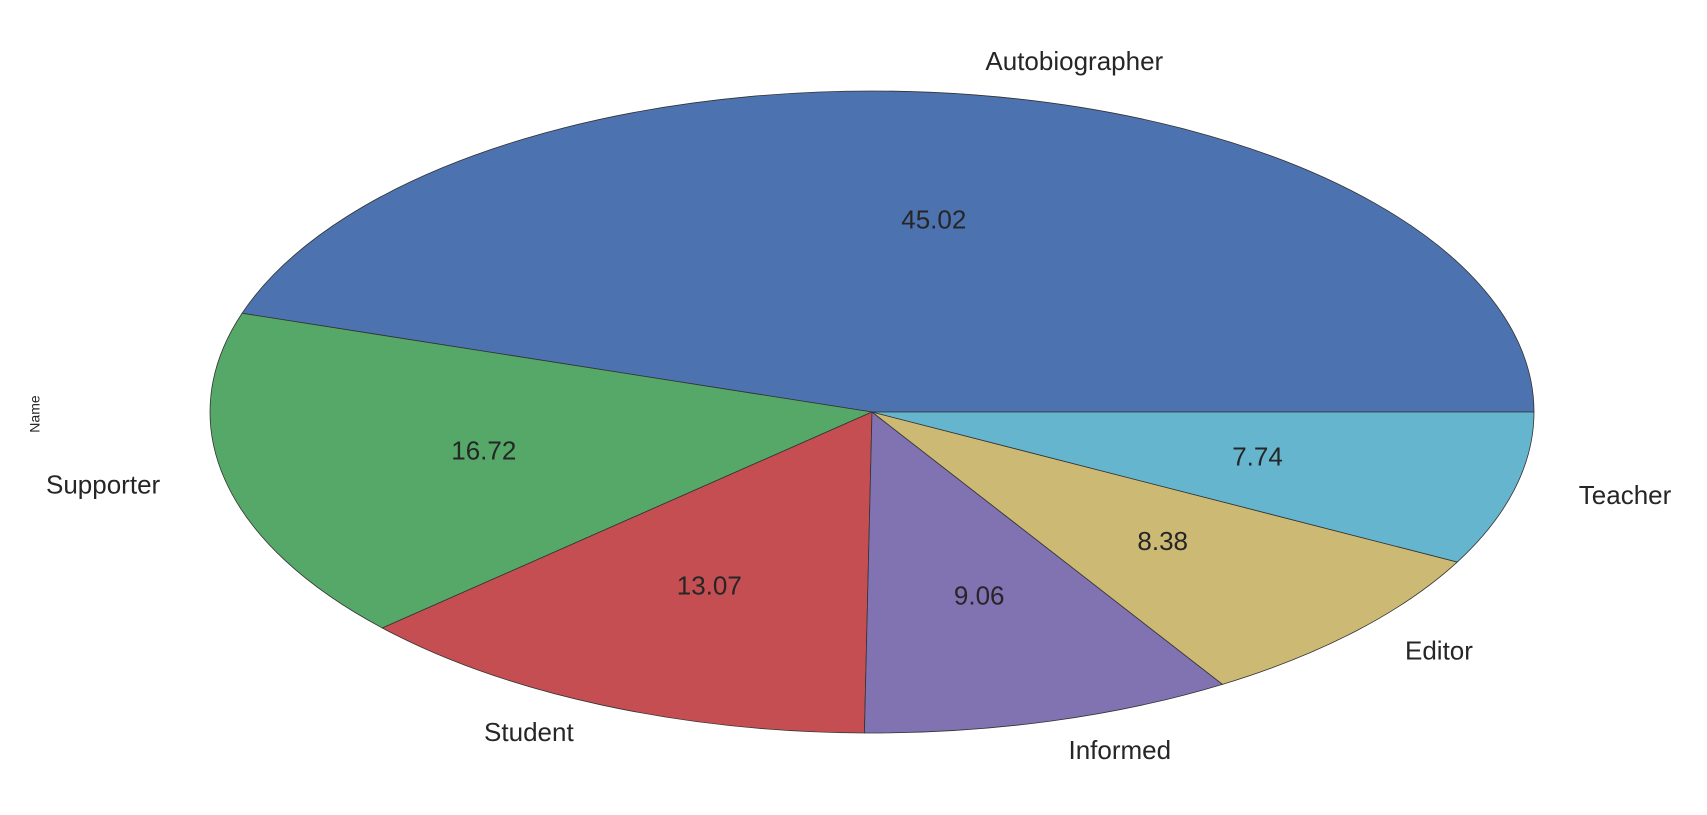  Describe the element at coordinates (1625, 495) in the screenshot. I see `category-label-teacher: Teacher` at that location.